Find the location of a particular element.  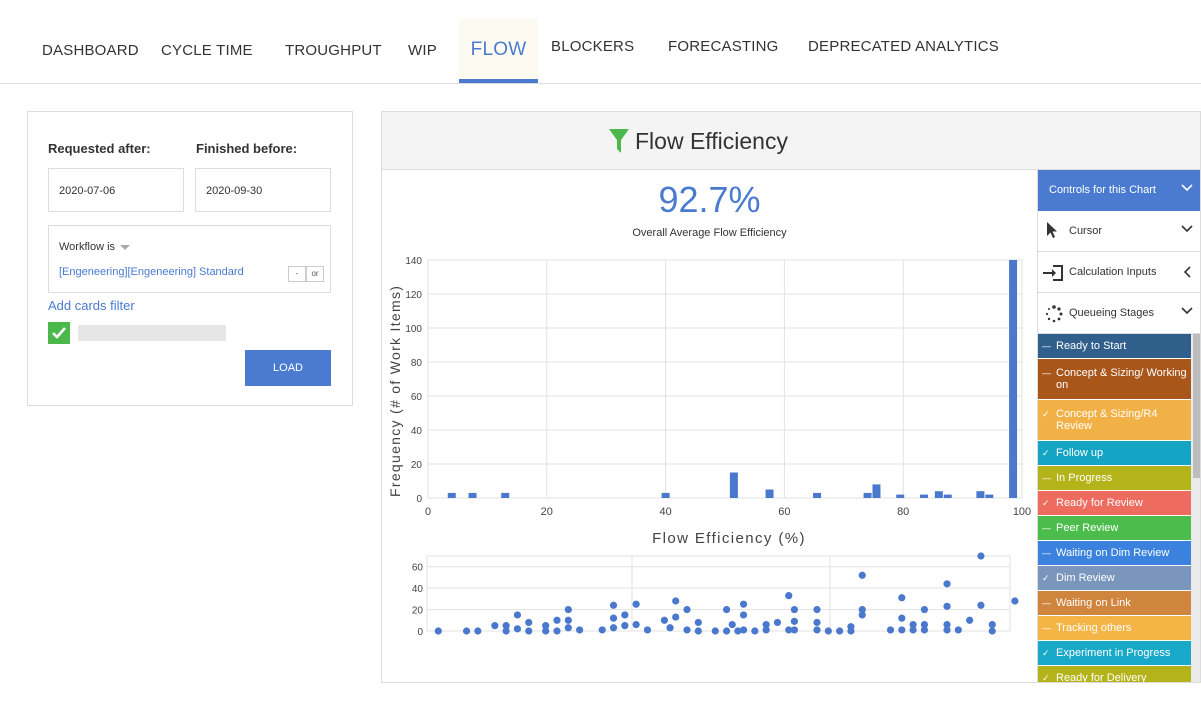

tab-wip: WIP is located at coordinates (422, 50).